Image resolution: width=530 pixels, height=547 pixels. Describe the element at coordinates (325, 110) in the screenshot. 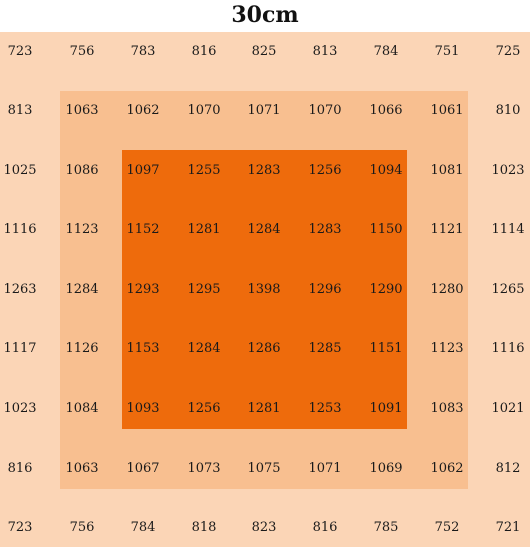

I see `grid-cell-r2-c6: 1070` at that location.